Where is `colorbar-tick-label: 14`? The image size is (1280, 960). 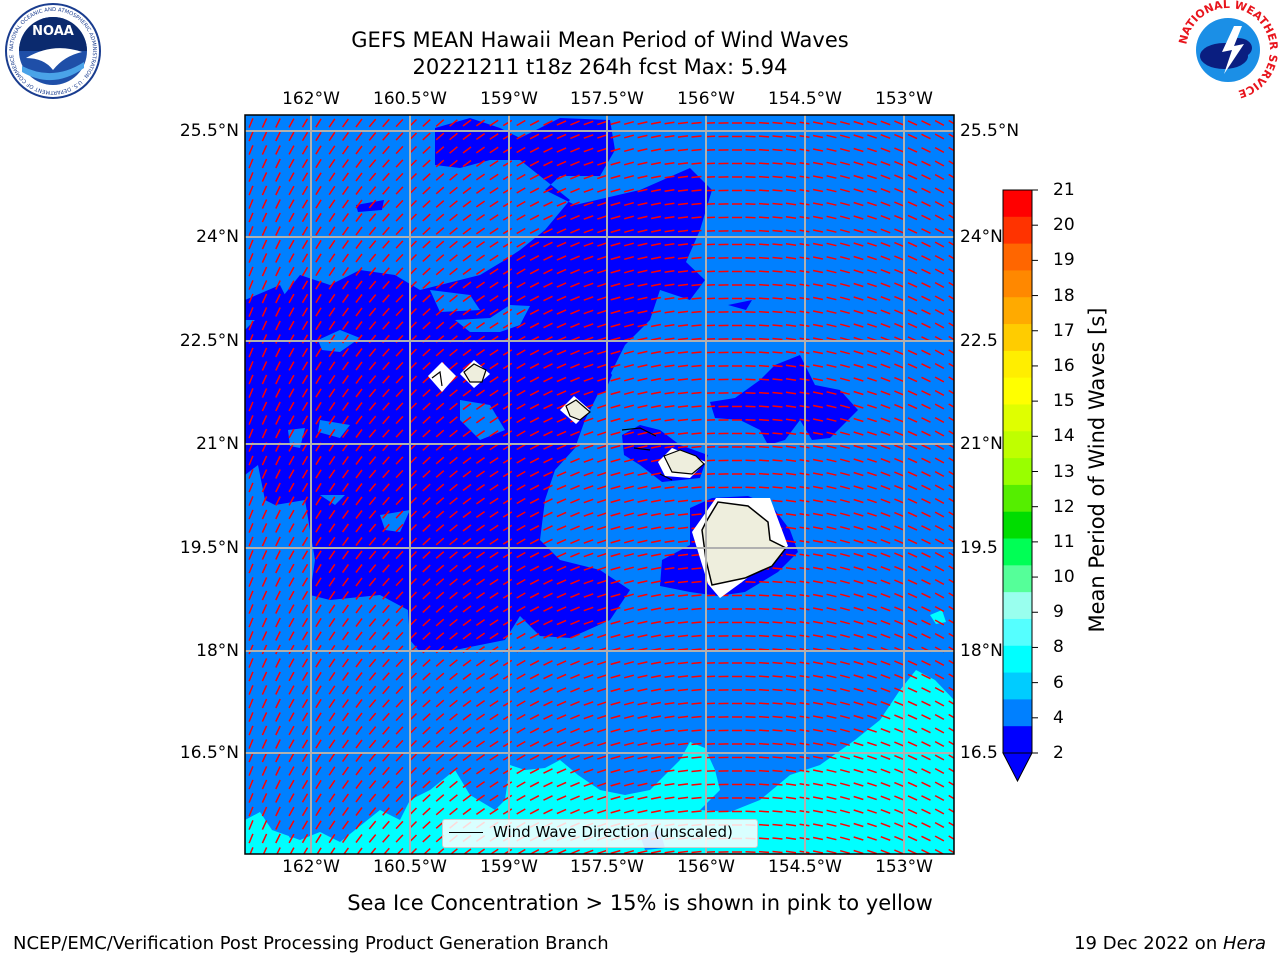
colorbar-tick-label: 14 is located at coordinates (1064, 436).